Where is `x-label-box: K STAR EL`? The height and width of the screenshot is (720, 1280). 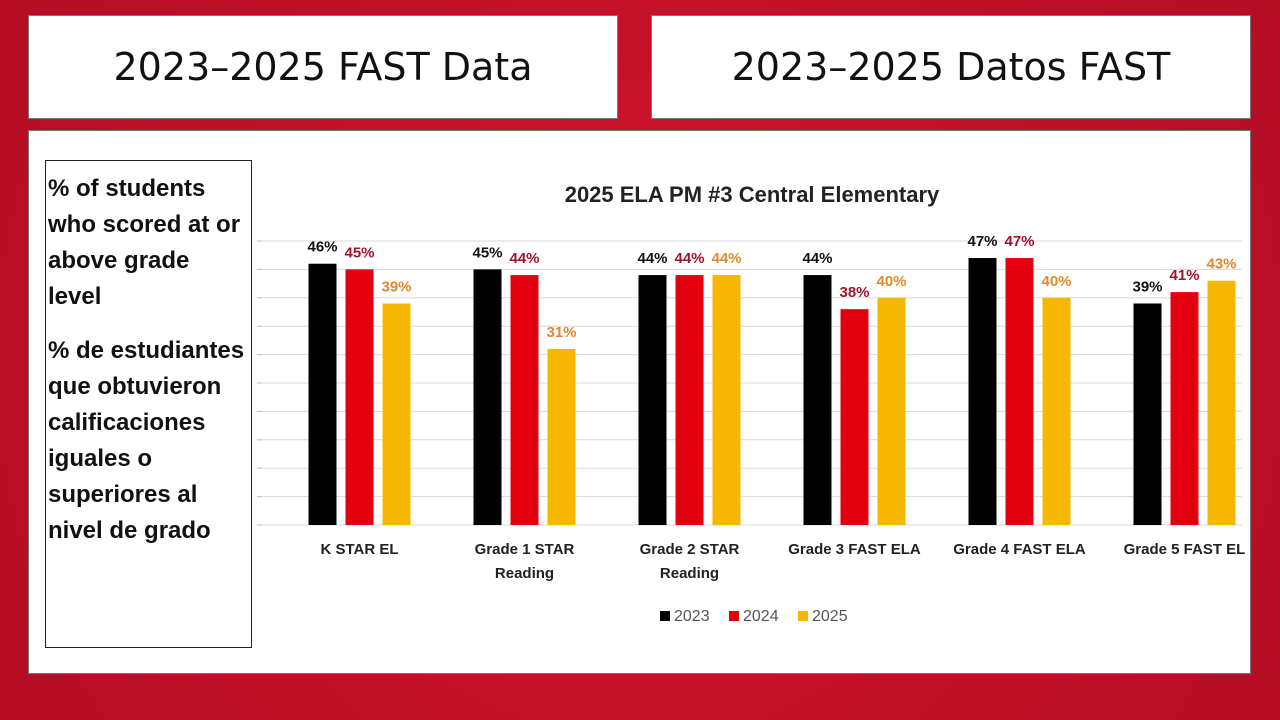 x-label-box: K STAR EL is located at coordinates (359, 549).